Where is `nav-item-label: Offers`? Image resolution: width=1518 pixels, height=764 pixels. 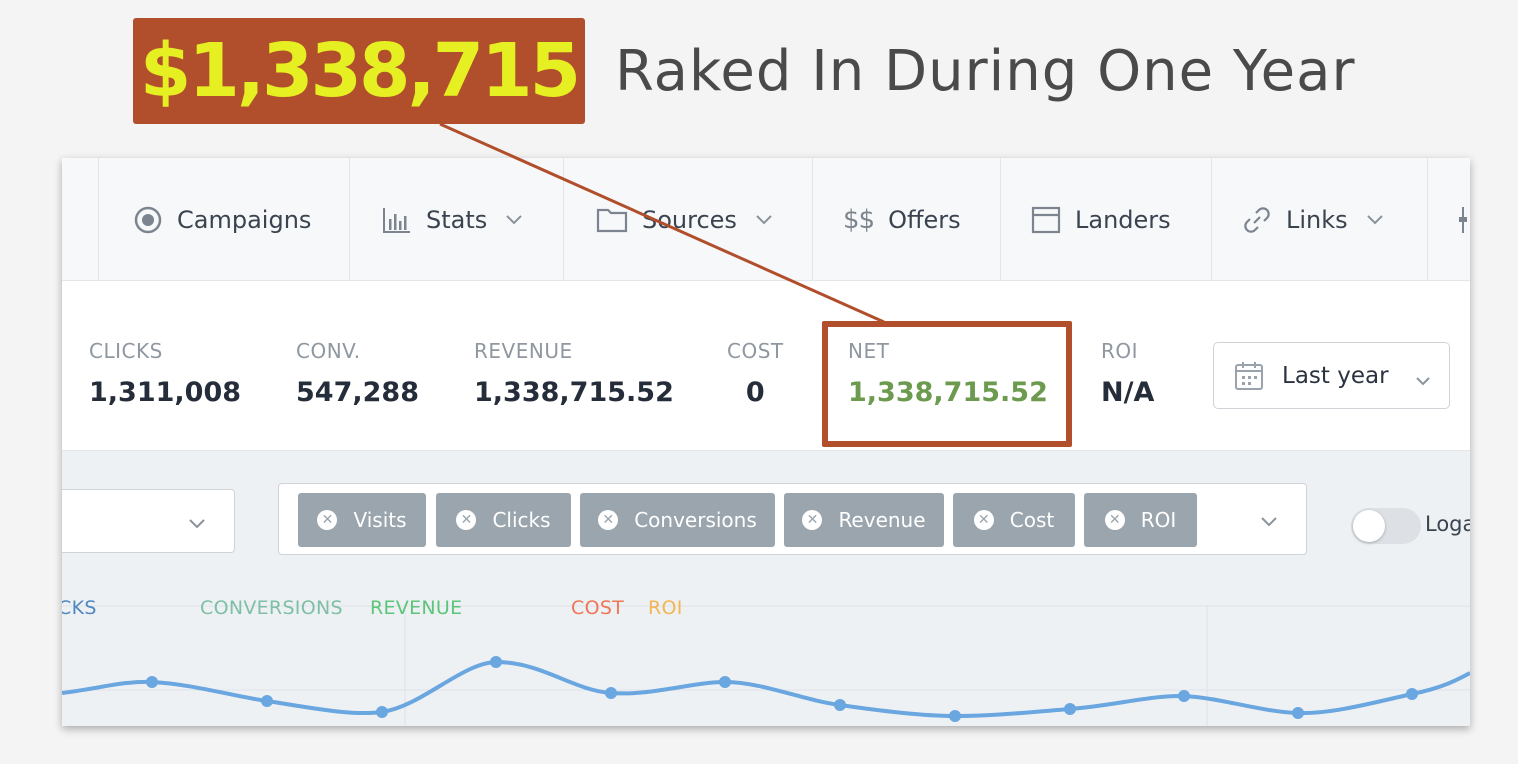 nav-item-label: Offers is located at coordinates (924, 219).